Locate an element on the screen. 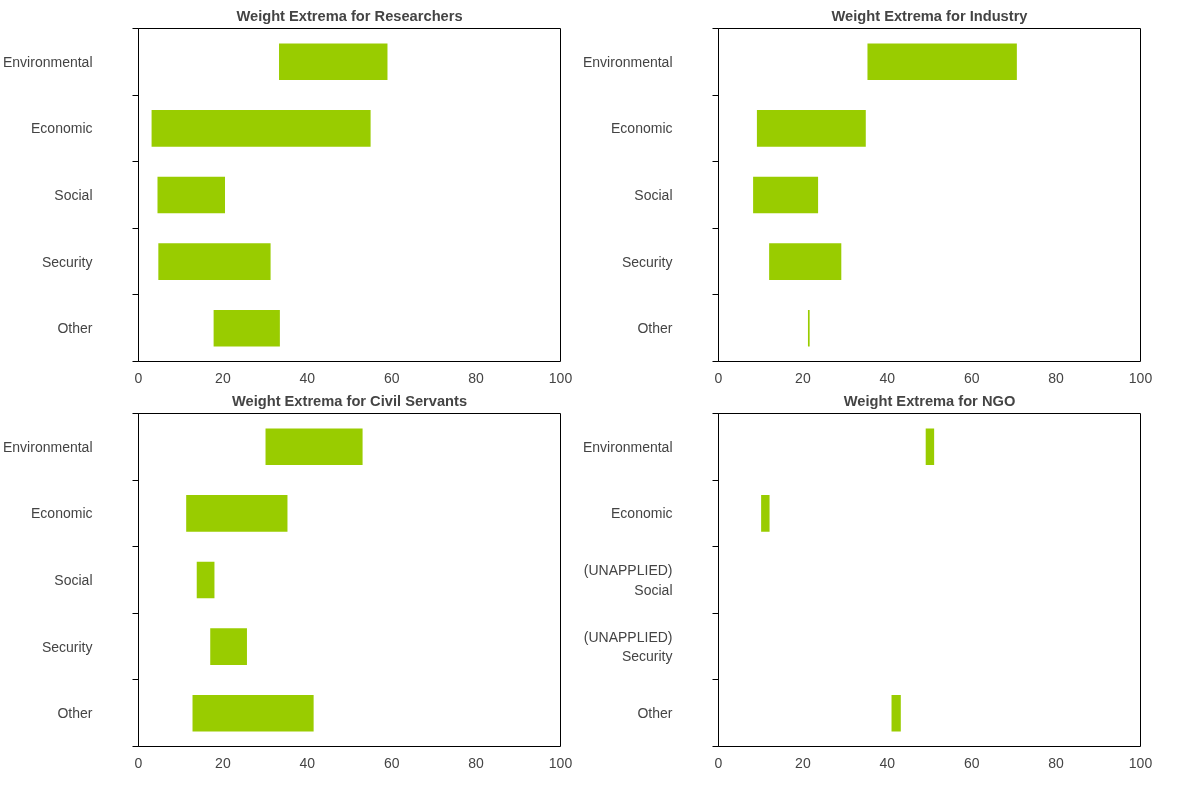 This screenshot has width=1193, height=807. chart-title: Weight Extrema for Researchers is located at coordinates (349, 15).